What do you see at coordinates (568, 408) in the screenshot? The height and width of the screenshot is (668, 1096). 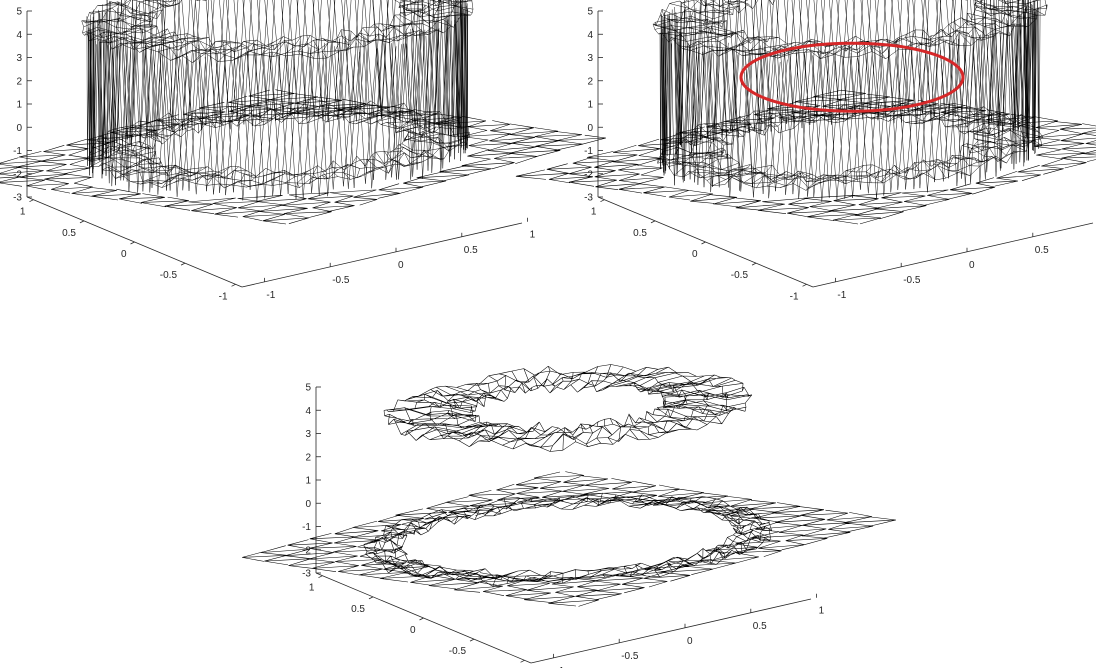 I see `raised-ring-mesh` at bounding box center [568, 408].